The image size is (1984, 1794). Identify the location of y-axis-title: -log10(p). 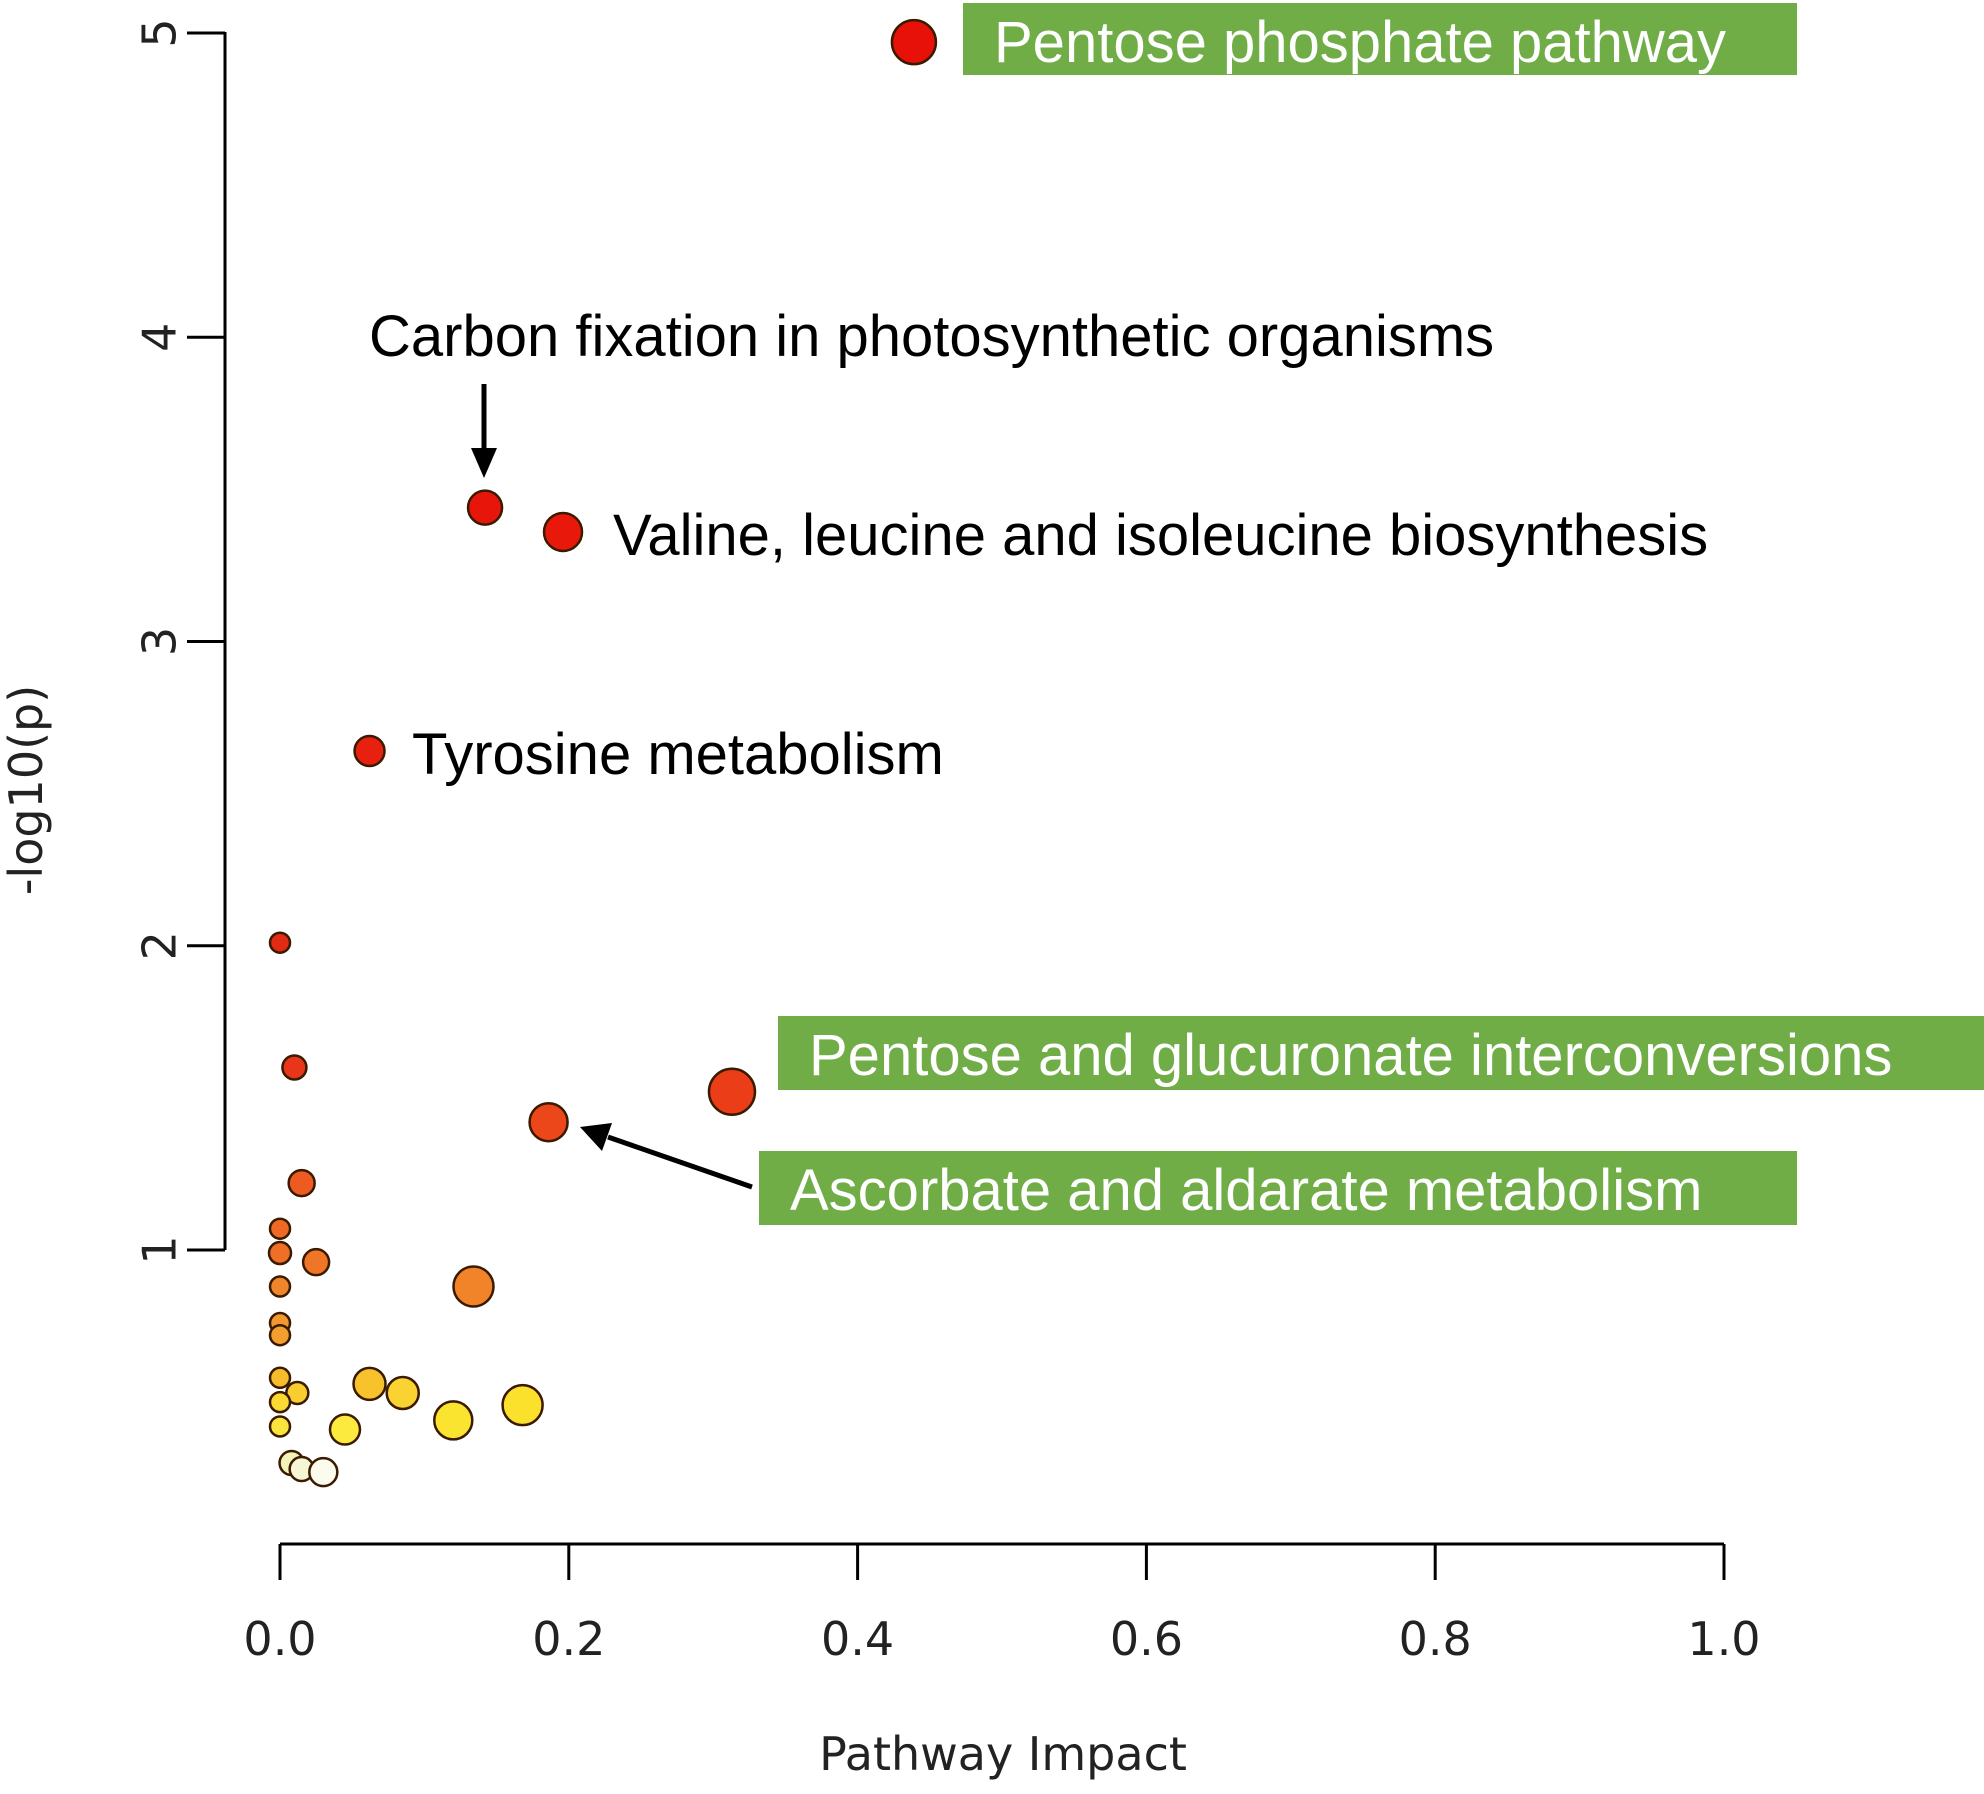
(26, 790).